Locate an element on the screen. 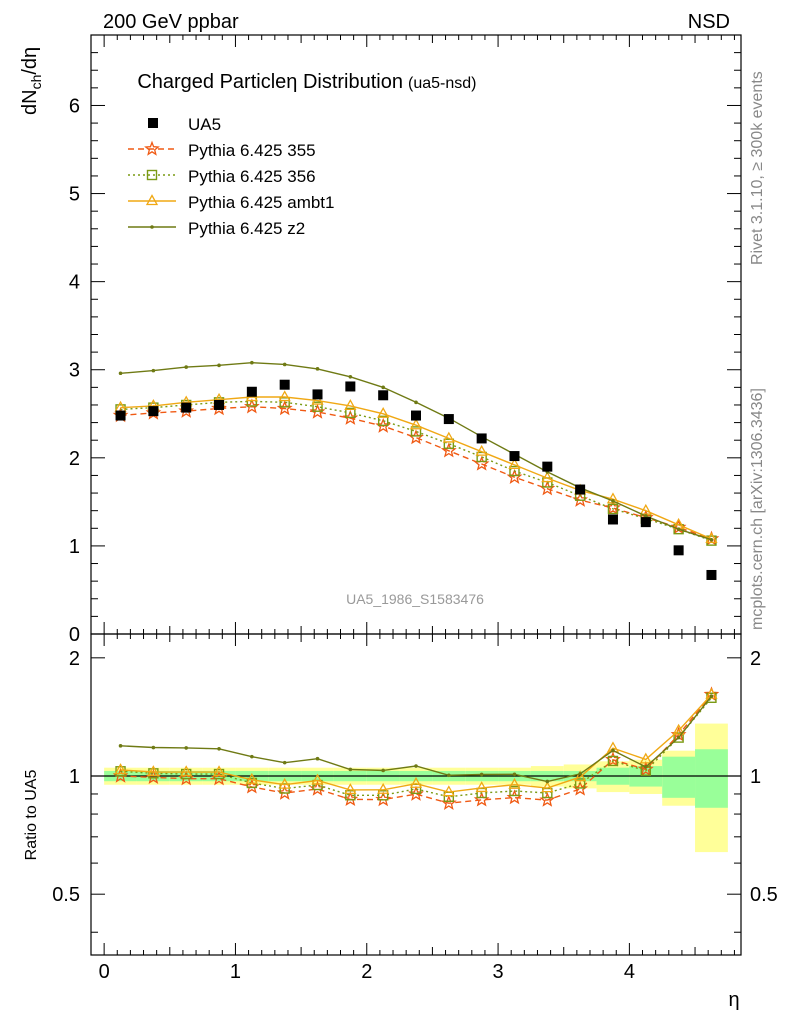 Image resolution: width=786 pixels, height=1024 pixels. legend-label: Pythia 6.425 ambt1 is located at coordinates (261, 202).